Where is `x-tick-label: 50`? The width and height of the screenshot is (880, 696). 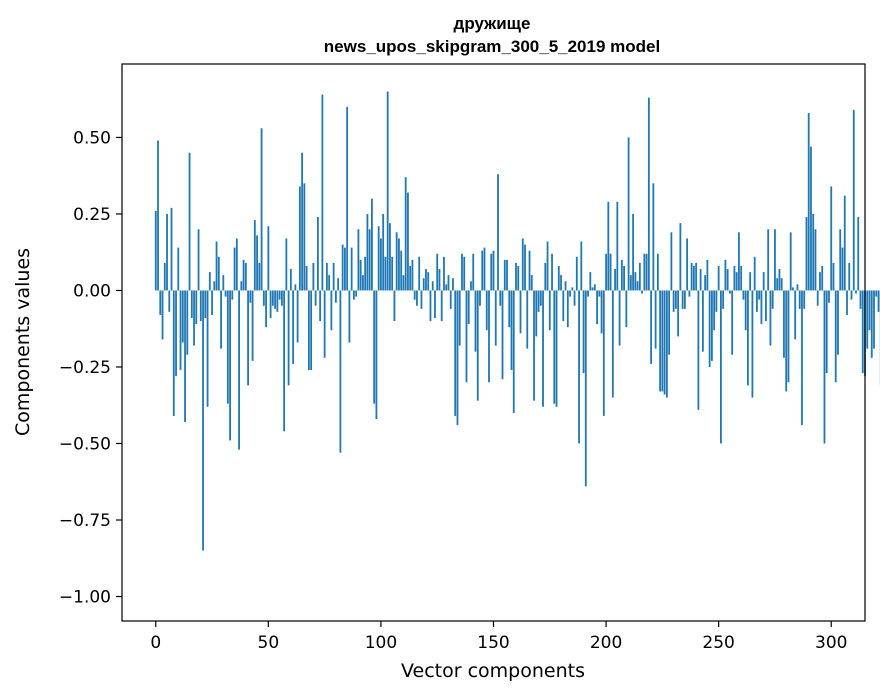
x-tick-label: 50 is located at coordinates (269, 643).